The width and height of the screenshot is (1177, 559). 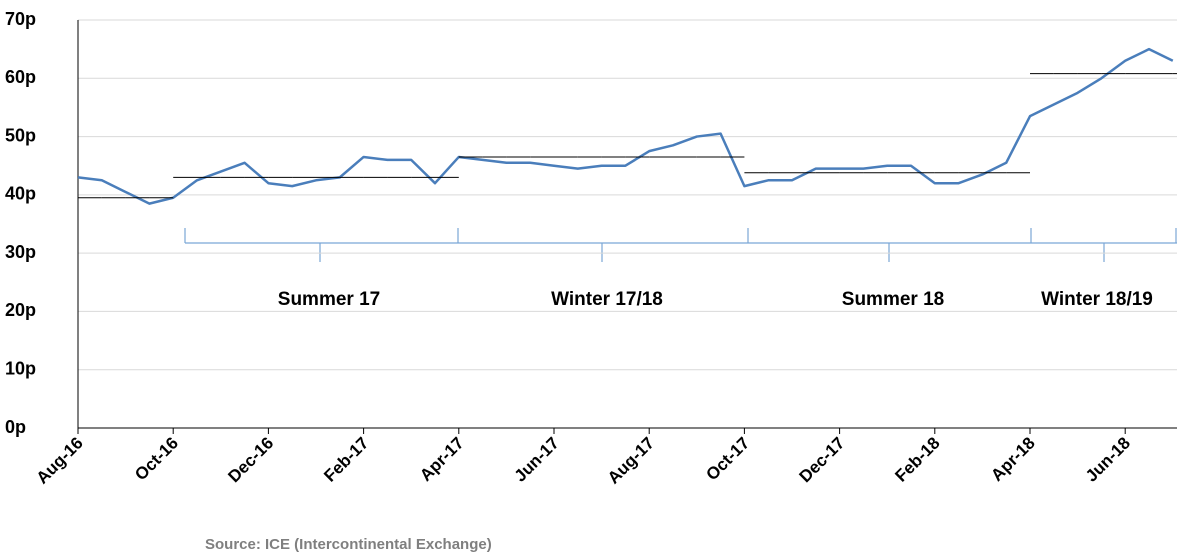 I want to click on x-tick-label: Dec-17, so click(x=822, y=459).